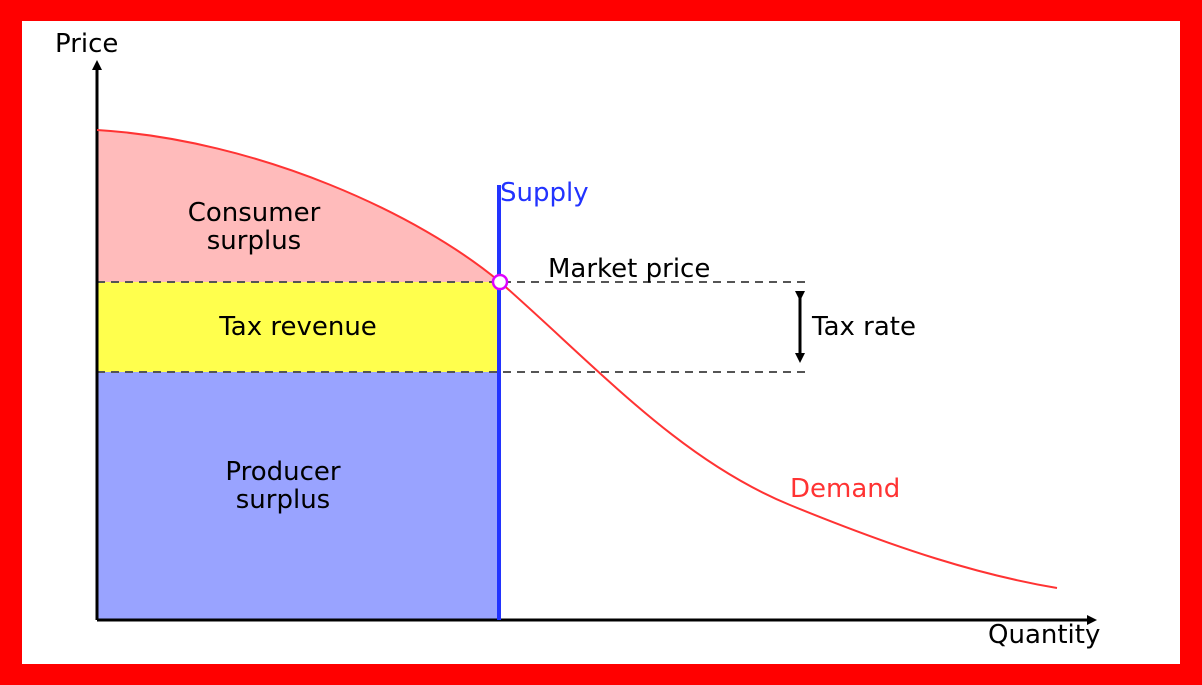  I want to click on equilibrium-point, so click(500, 282).